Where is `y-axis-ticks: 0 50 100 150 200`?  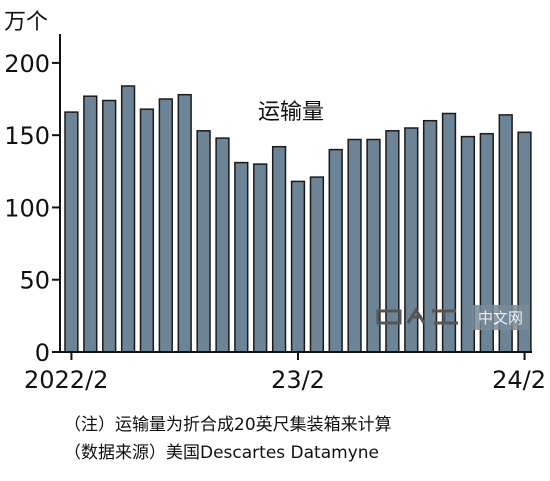 y-axis-ticks: 0 50 100 150 200 is located at coordinates (32, 208).